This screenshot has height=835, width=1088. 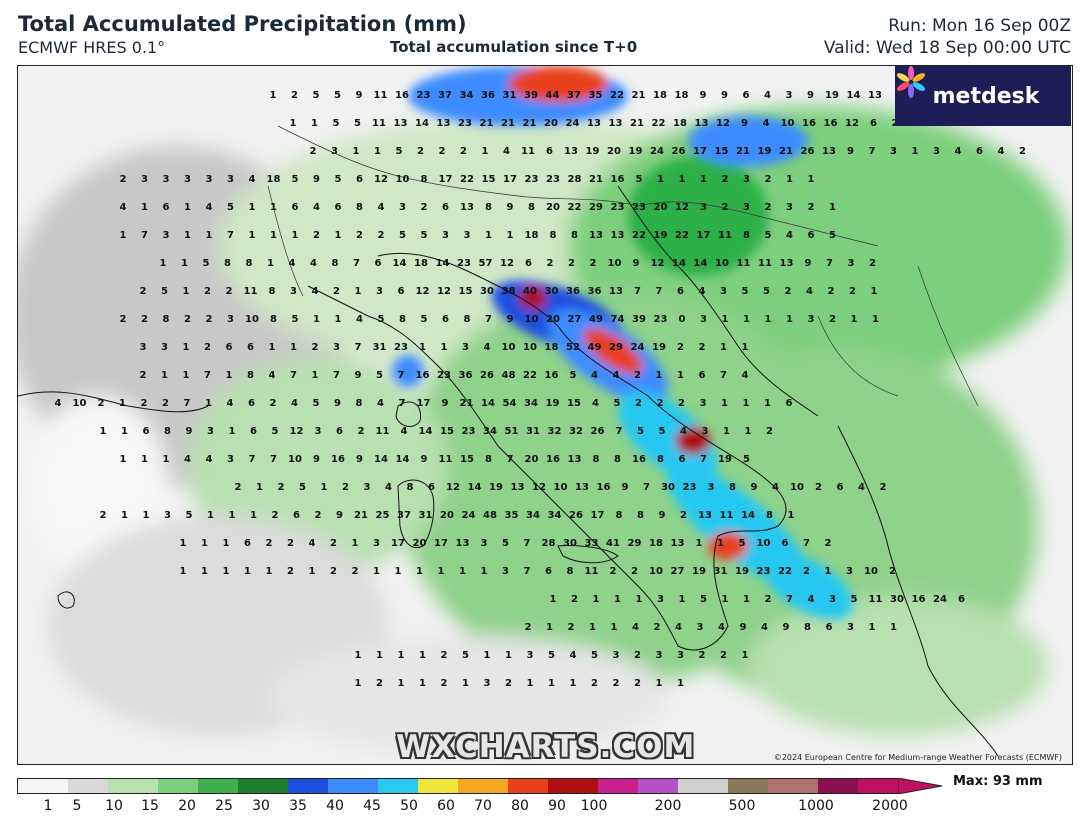 I want to click on precip-value: 35, so click(x=596, y=95).